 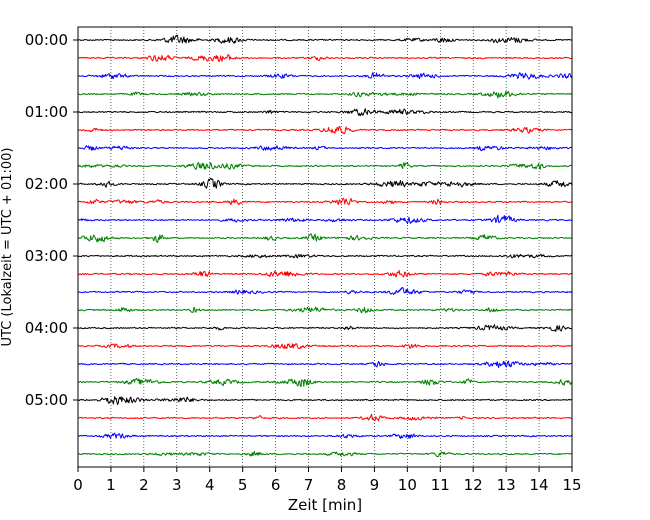 I want to click on x-tick-label: 12, so click(x=473, y=485).